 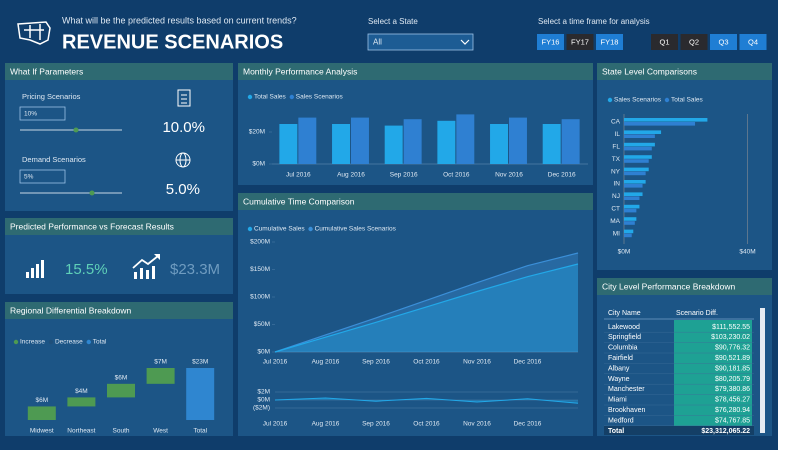 What do you see at coordinates (619, 368) in the screenshot?
I see `table-cell: Albany` at bounding box center [619, 368].